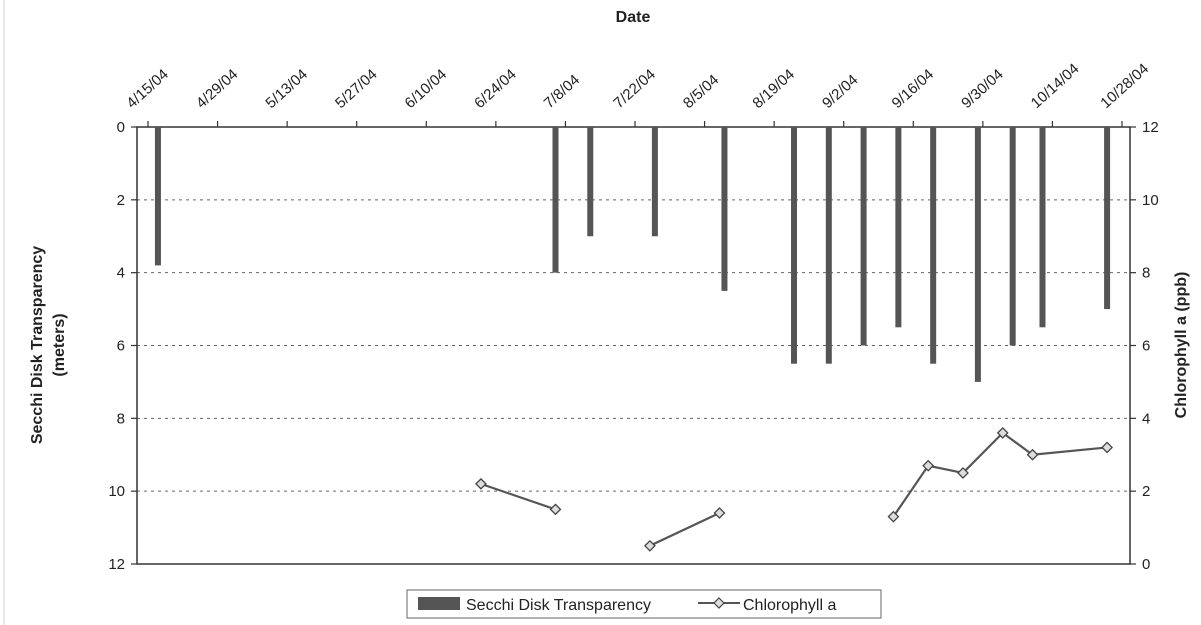  What do you see at coordinates (634, 89) in the screenshot?
I see `x-tick-label: 7/22/04` at bounding box center [634, 89].